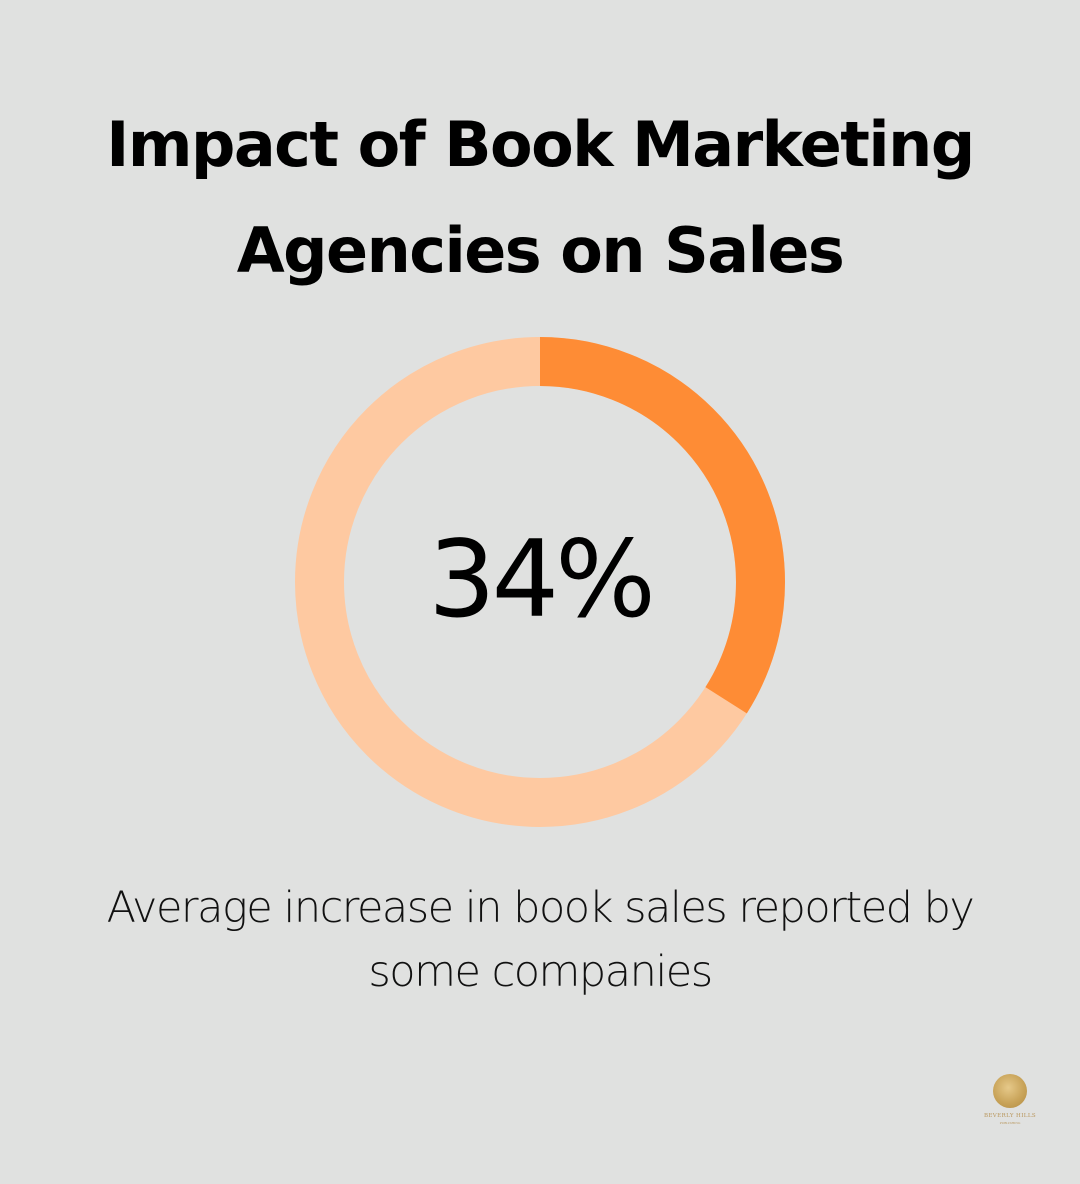 This screenshot has width=1080, height=1184. I want to click on caption-line-2: some companies, so click(540, 972).